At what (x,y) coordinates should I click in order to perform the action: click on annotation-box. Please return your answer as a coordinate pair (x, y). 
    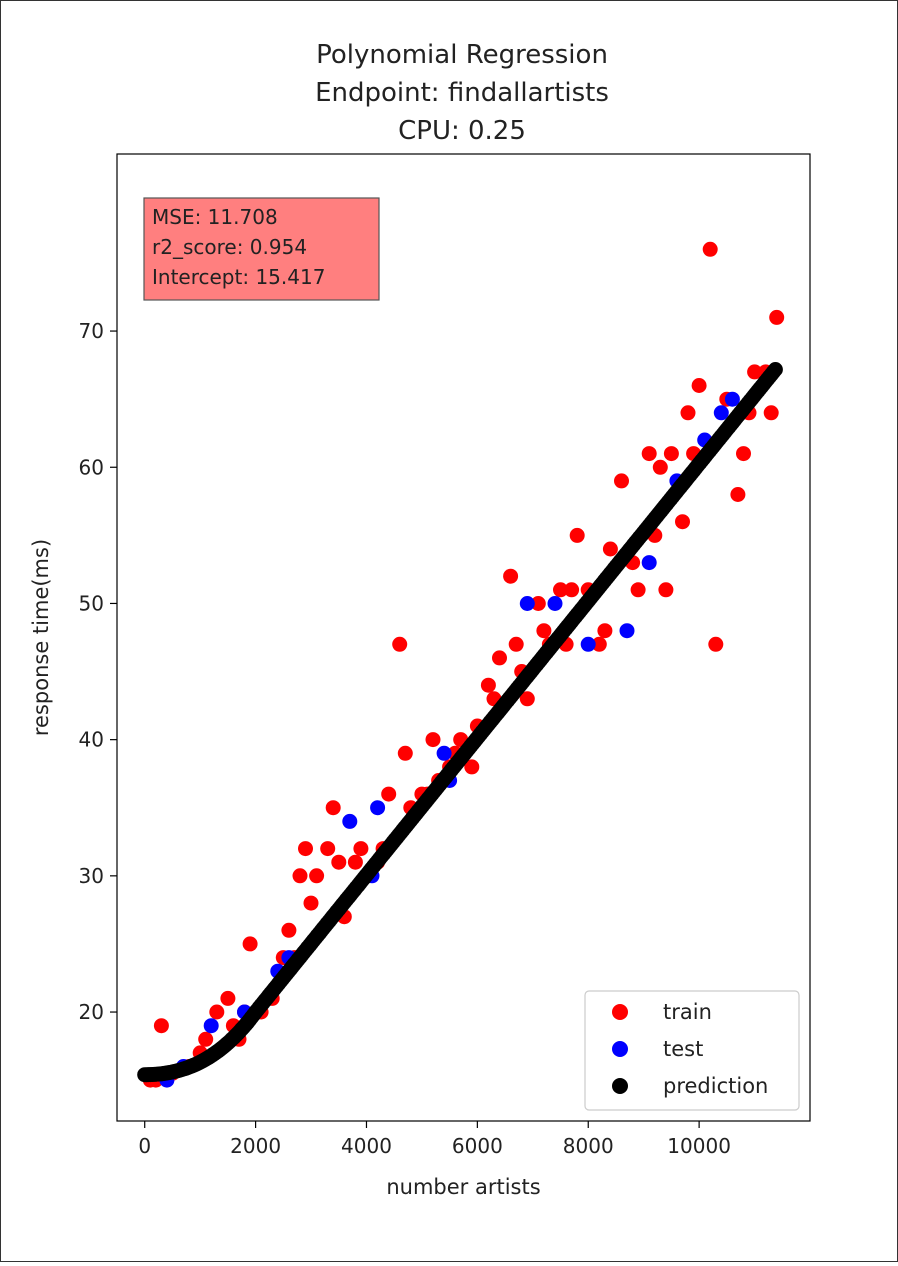
    Looking at the image, I should click on (261, 249).